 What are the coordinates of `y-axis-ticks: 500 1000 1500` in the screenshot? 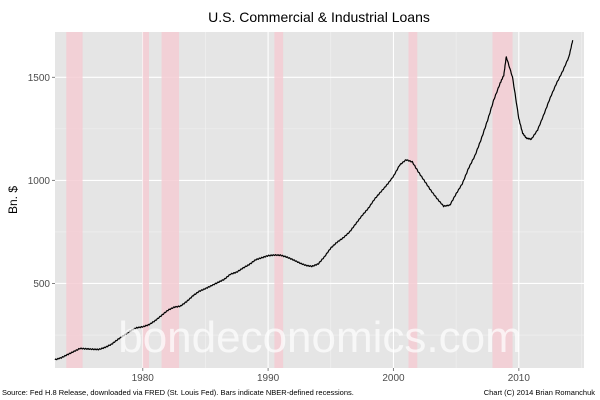 It's located at (41, 181).